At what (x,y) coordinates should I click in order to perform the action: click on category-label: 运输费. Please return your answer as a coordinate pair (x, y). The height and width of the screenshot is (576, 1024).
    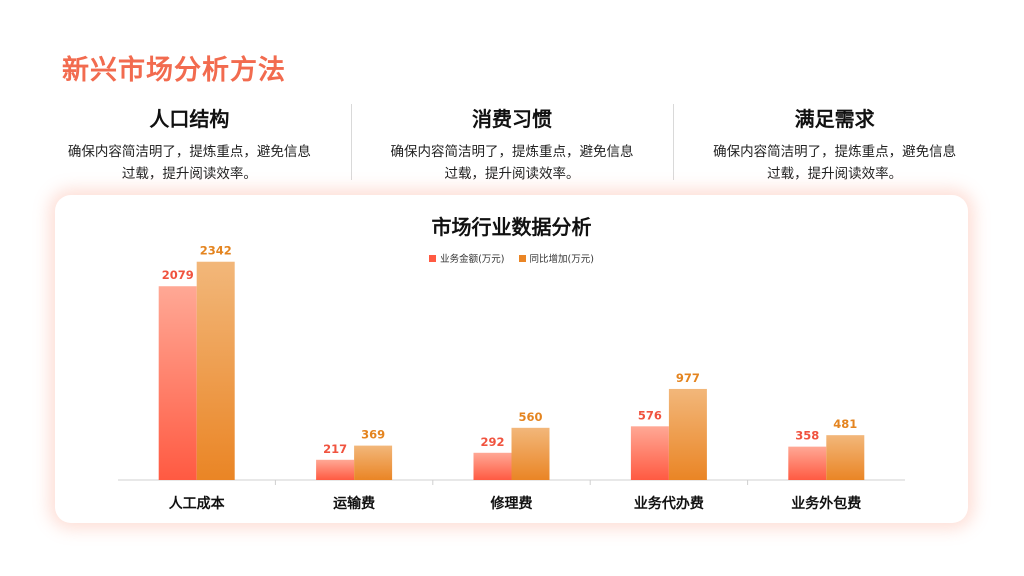
    Looking at the image, I should click on (354, 503).